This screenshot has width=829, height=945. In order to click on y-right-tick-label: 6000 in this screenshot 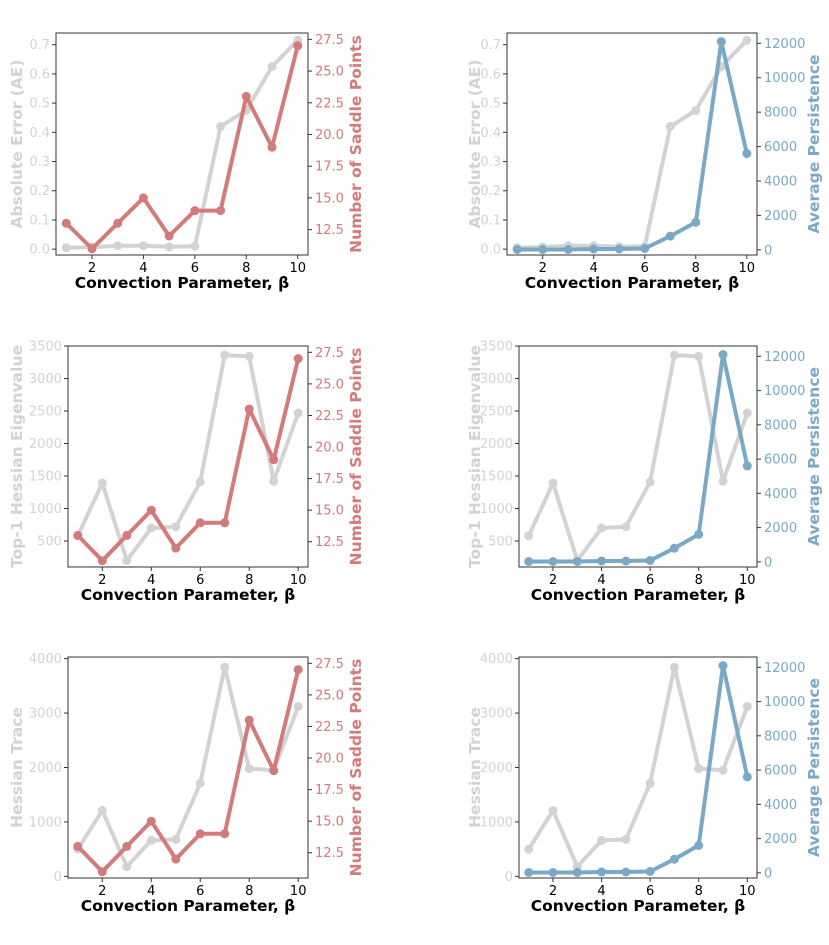, I will do `click(780, 460)`.